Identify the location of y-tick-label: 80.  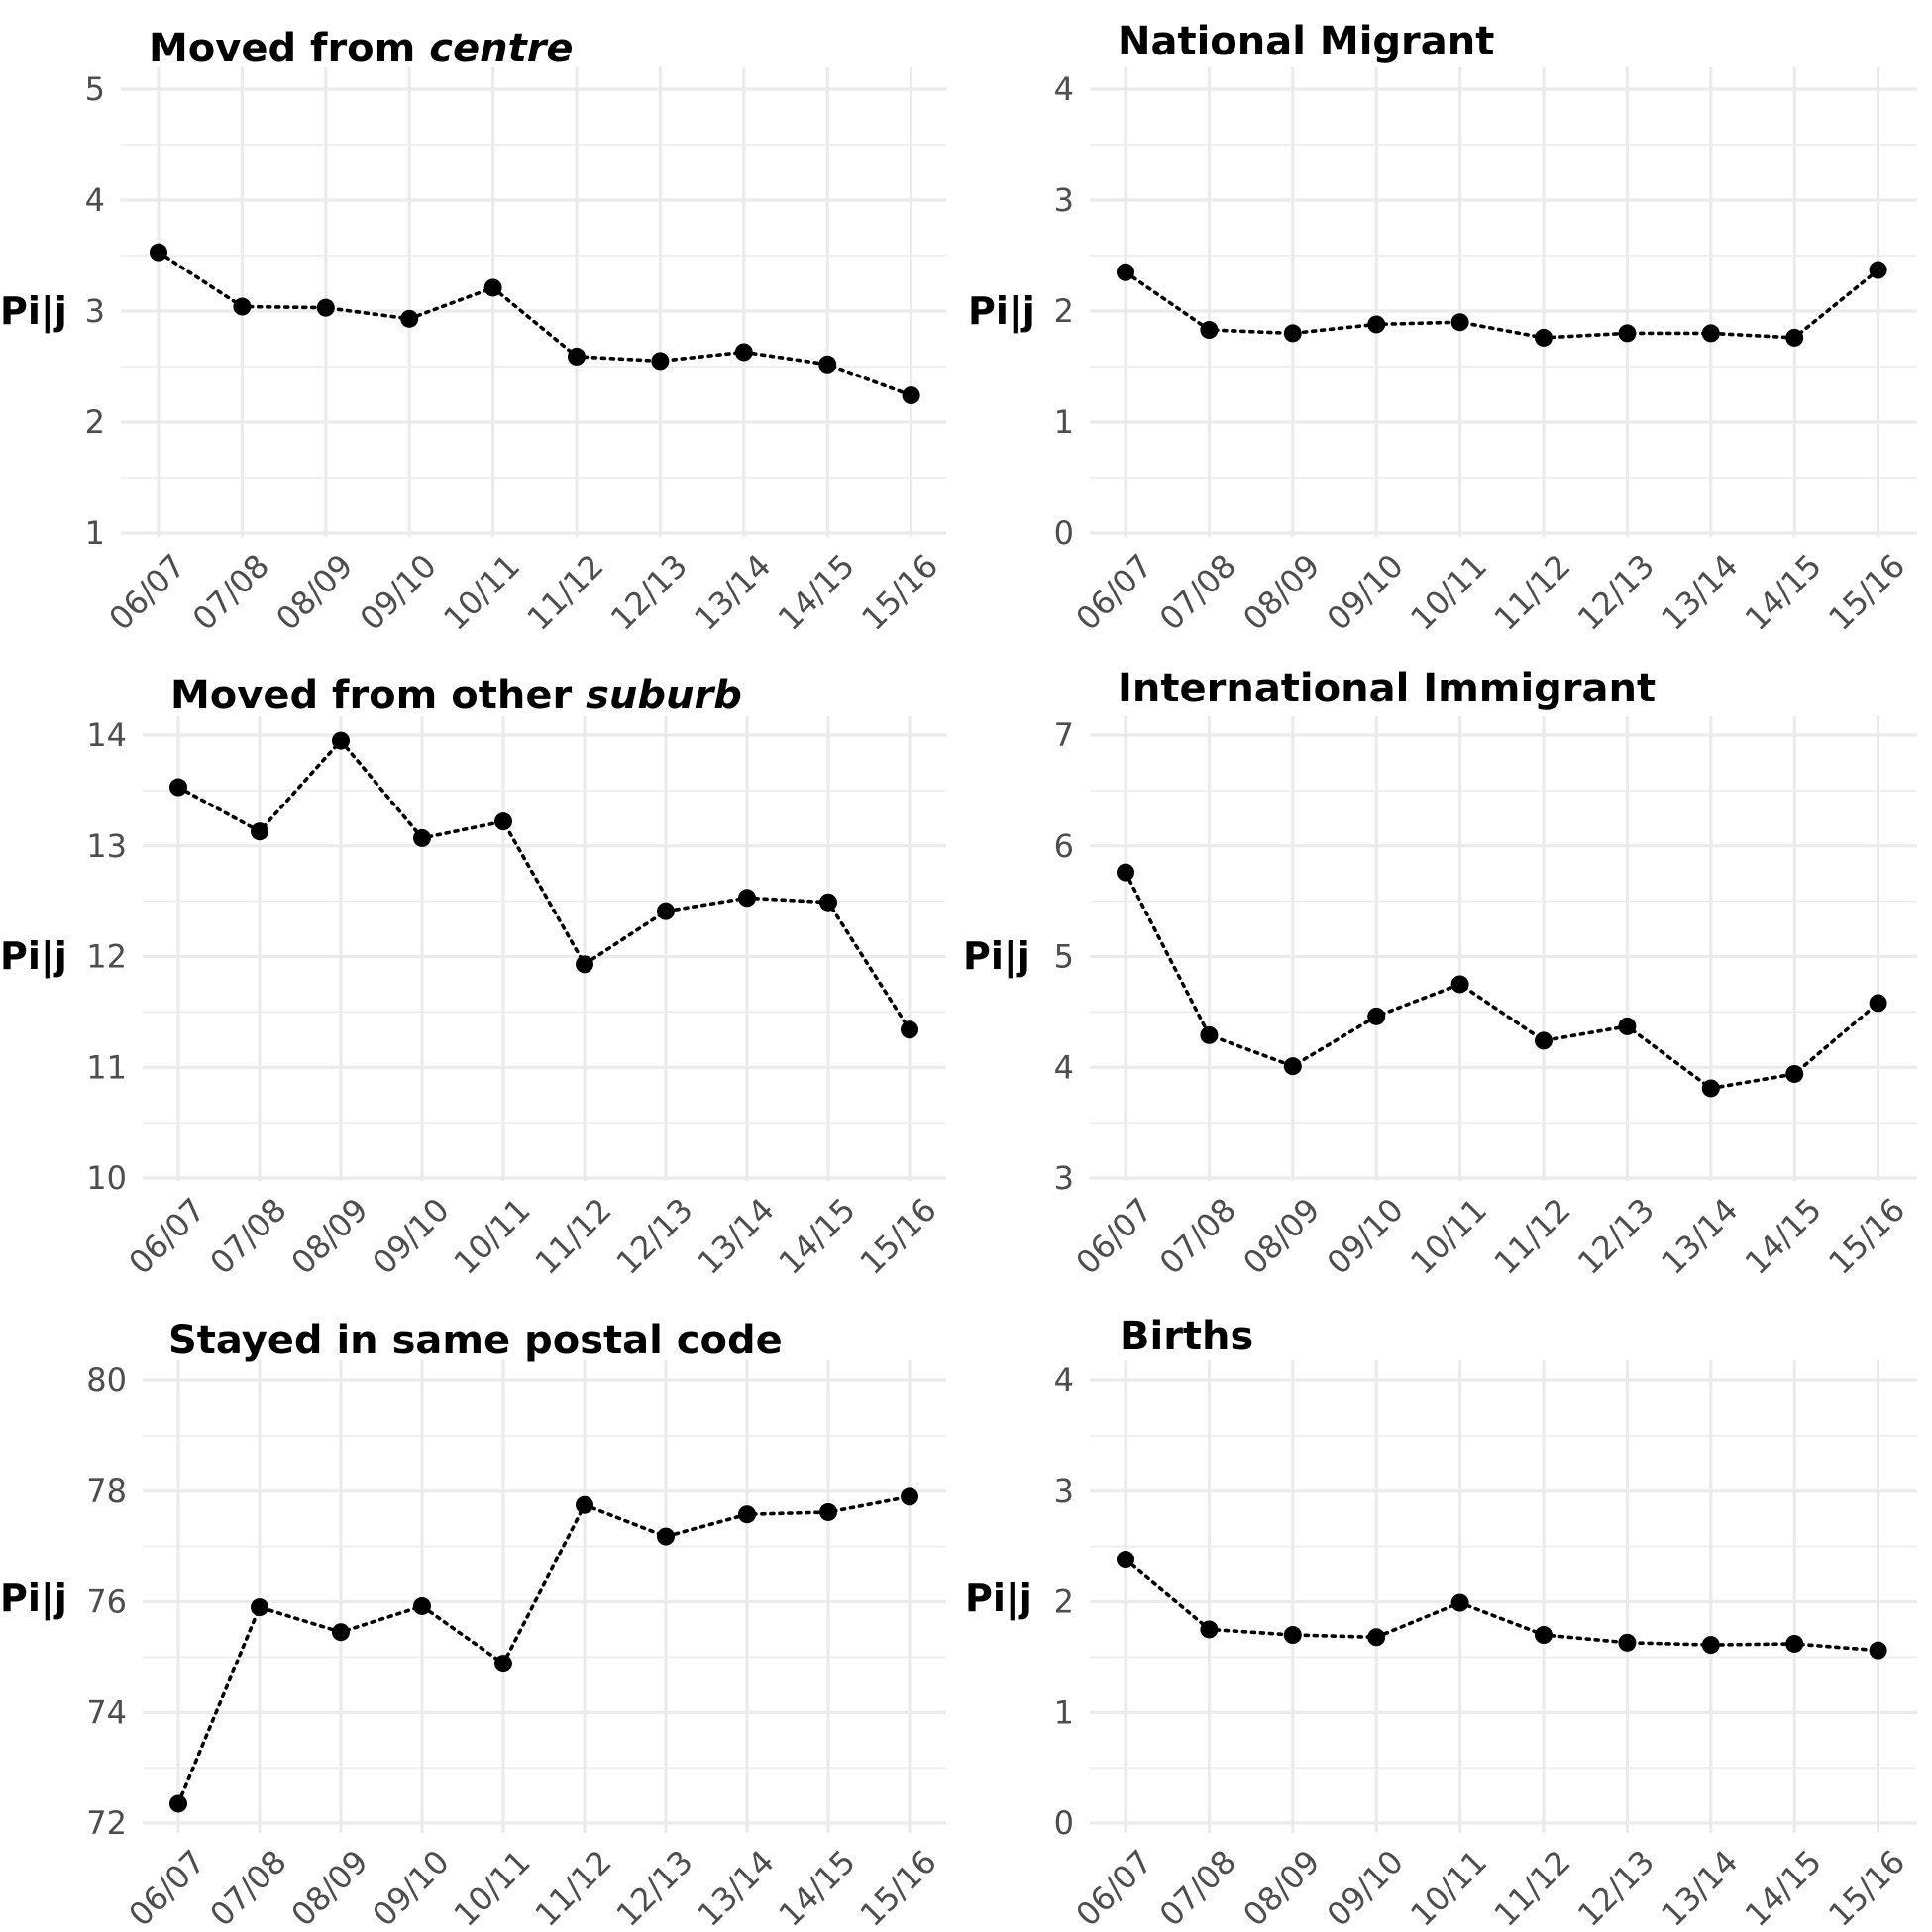
(106, 1380).